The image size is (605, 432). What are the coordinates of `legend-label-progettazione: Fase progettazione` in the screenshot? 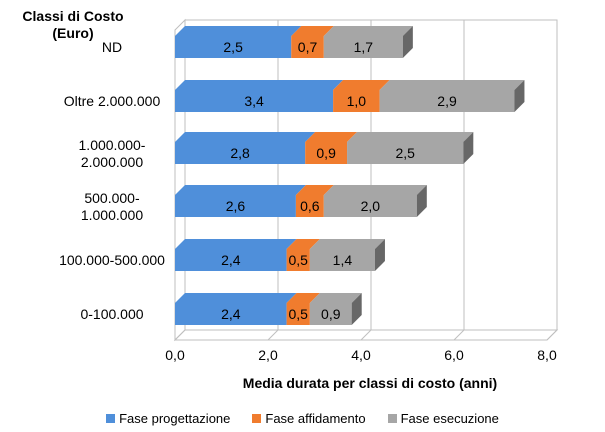 It's located at (175, 418).